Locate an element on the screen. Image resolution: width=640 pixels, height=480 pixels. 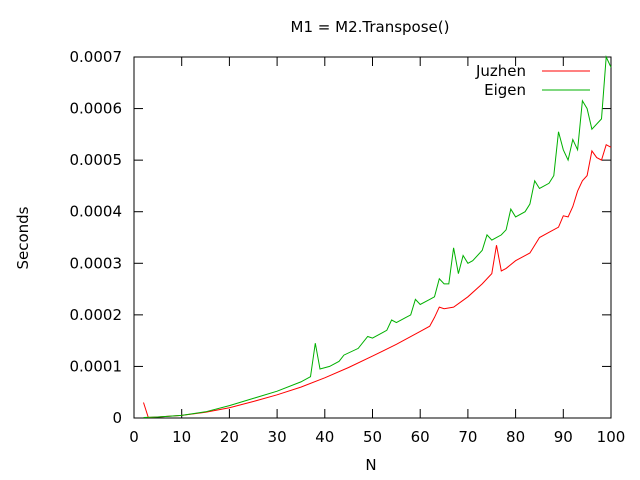
x-tick-label: 100 is located at coordinates (611, 437).